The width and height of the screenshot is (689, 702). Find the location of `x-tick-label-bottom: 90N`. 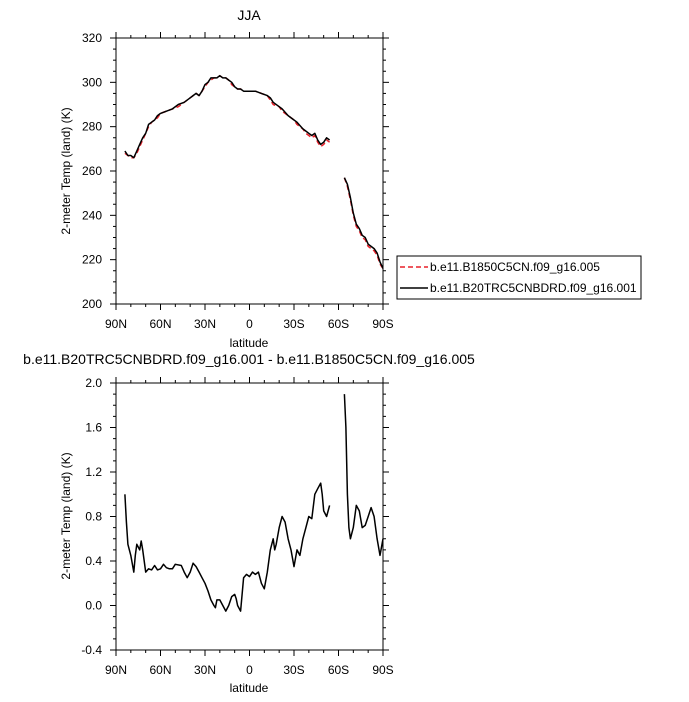

x-tick-label-bottom: 90N is located at coordinates (116, 670).